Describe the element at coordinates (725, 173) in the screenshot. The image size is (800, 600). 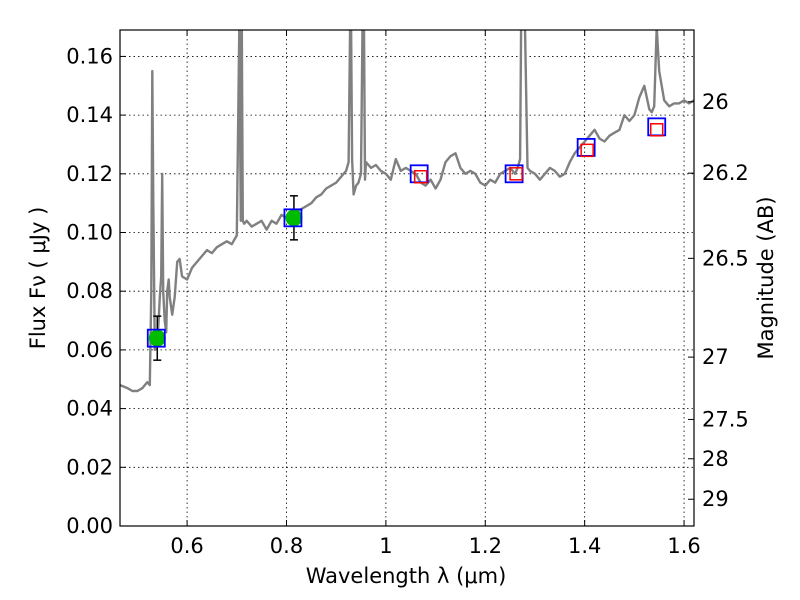
I see `y2-tick-label: 26.2` at that location.